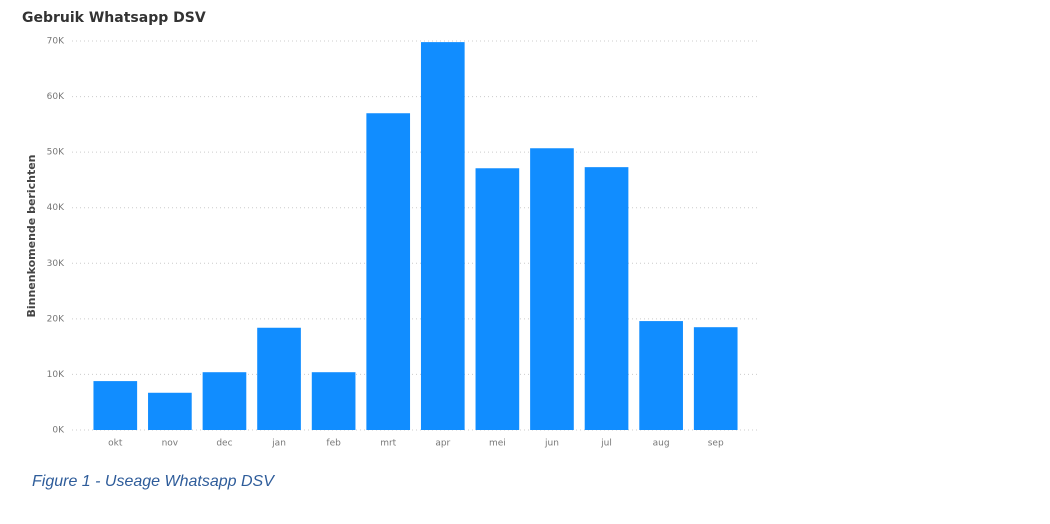 This screenshot has height=524, width=1050. I want to click on y-tick-label: 30K, so click(56, 264).